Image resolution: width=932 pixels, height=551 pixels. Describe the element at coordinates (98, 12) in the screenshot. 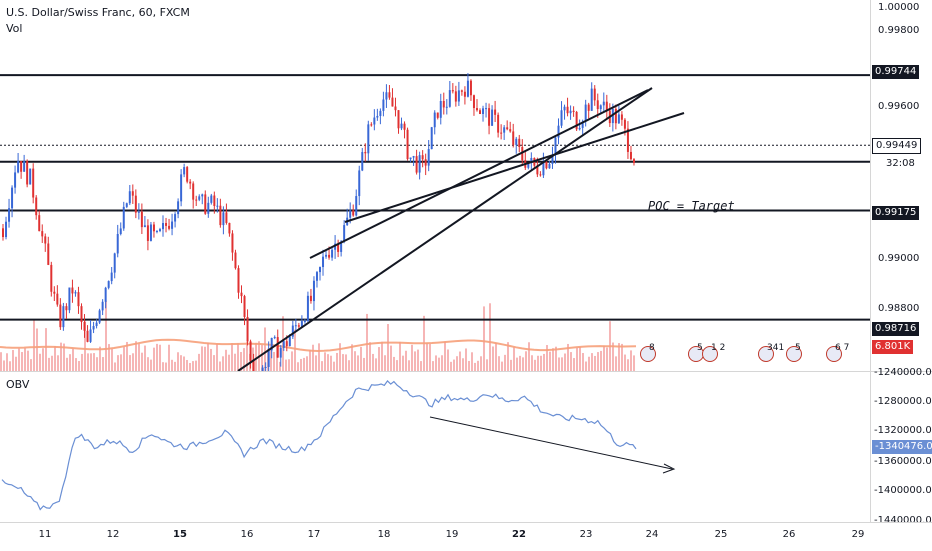

I see `symbol-title: U.S. Dollar/Swiss Franc, 60, FXCM` at that location.